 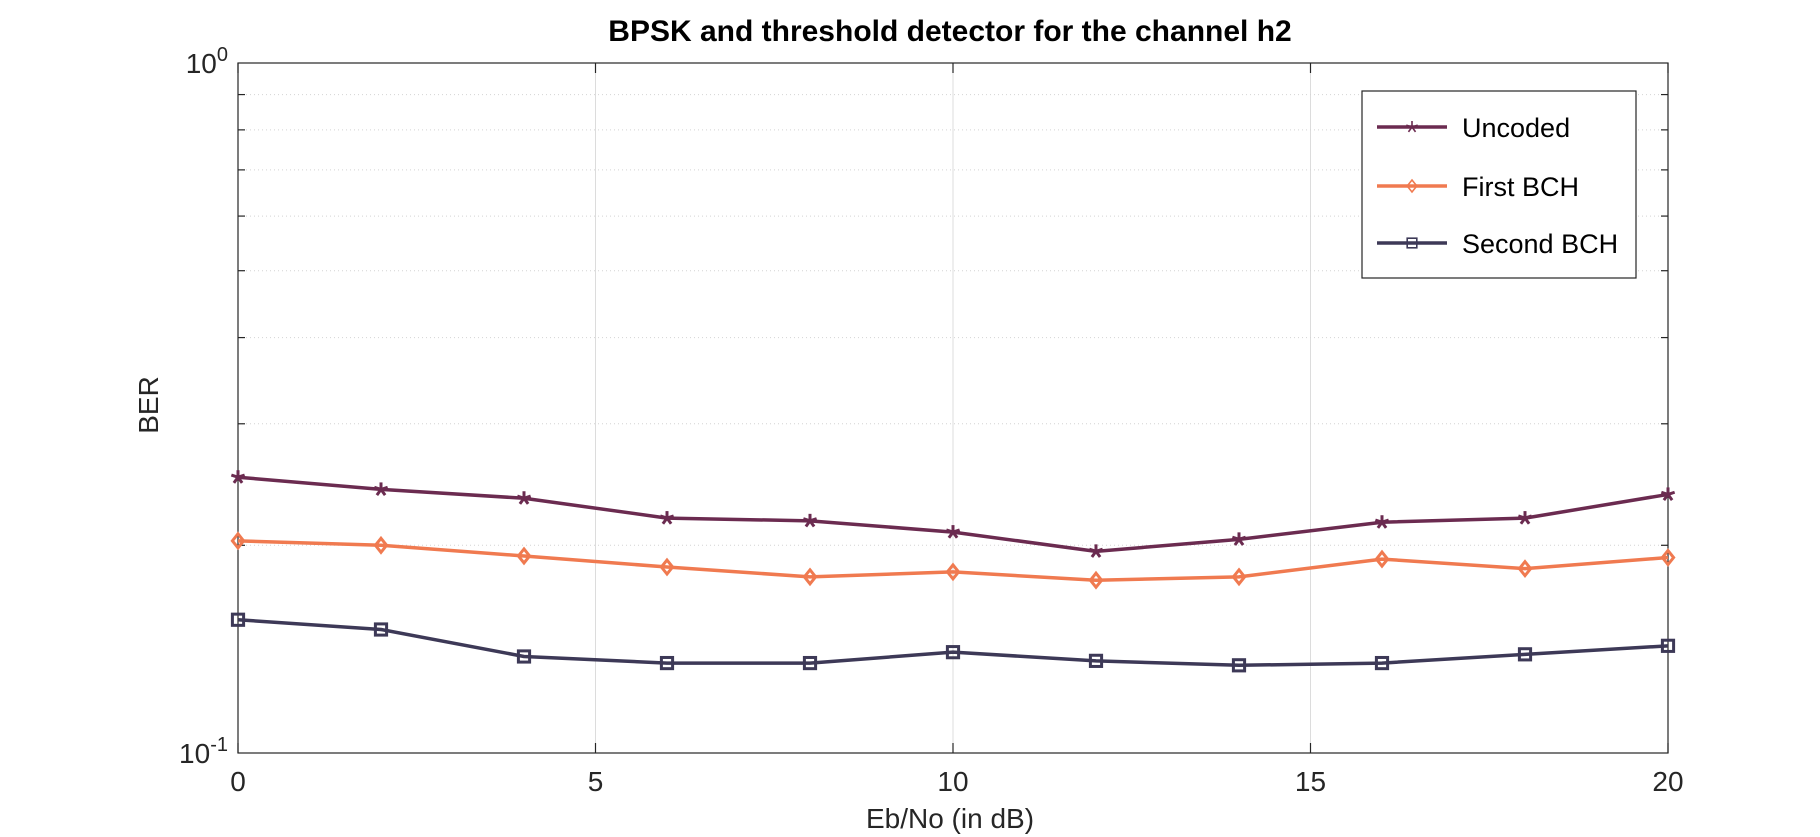 I want to click on legend-item: First BCH, so click(x=1478, y=187).